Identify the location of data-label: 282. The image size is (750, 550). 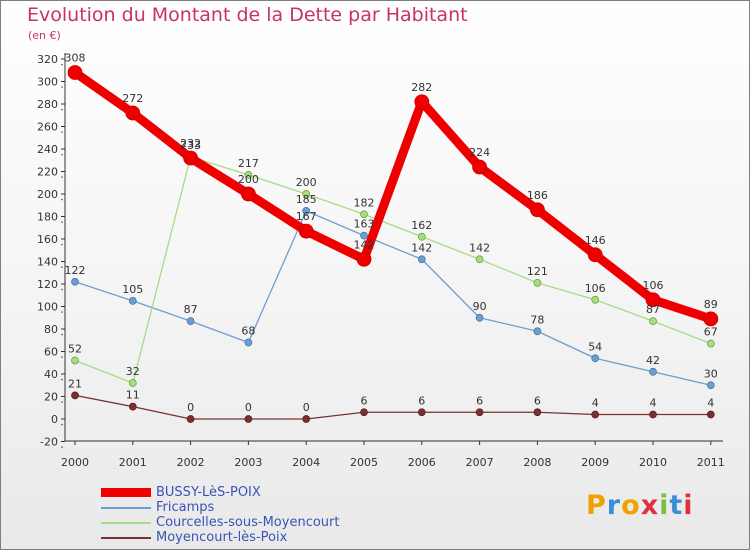
(421, 87).